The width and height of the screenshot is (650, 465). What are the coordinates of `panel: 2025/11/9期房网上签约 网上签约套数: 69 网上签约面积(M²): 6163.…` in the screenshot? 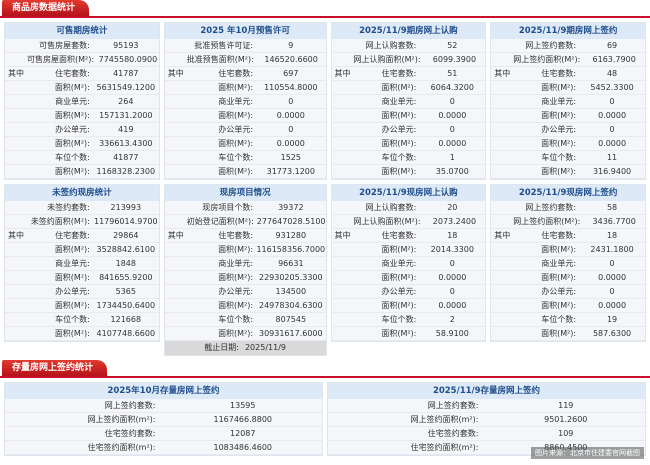 It's located at (568, 101).